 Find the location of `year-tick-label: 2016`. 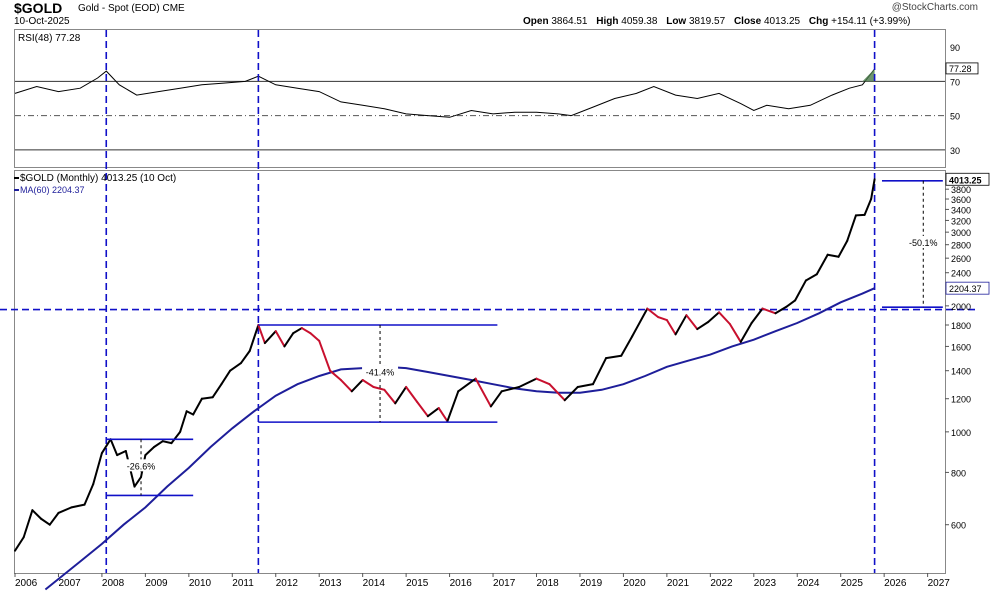

year-tick-label: 2016 is located at coordinates (461, 583).